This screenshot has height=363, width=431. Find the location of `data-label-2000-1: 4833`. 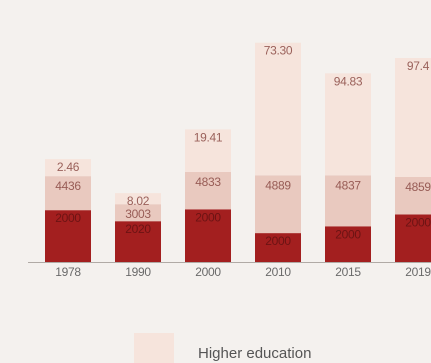

data-label-2000-1: 4833 is located at coordinates (208, 182).